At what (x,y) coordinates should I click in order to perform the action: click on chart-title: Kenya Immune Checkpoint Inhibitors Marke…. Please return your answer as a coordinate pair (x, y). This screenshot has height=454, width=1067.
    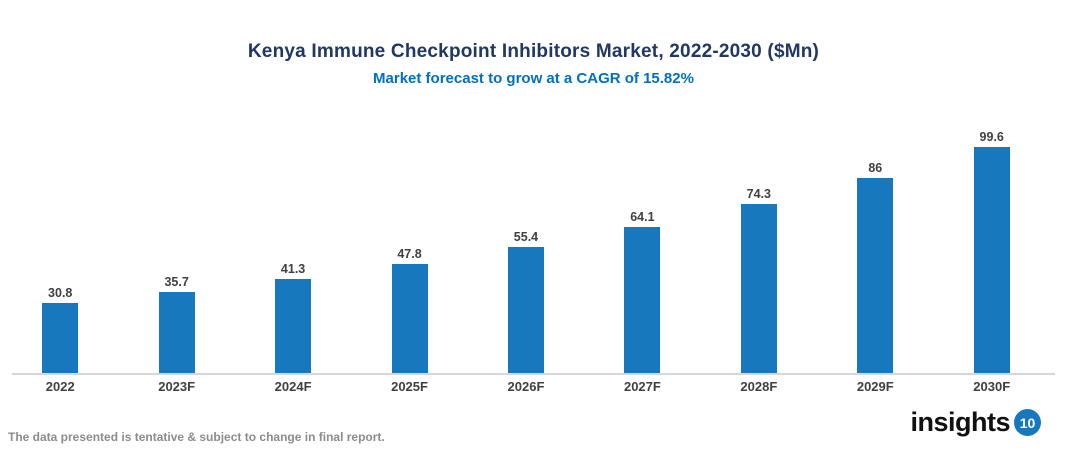
    Looking at the image, I should click on (533, 51).